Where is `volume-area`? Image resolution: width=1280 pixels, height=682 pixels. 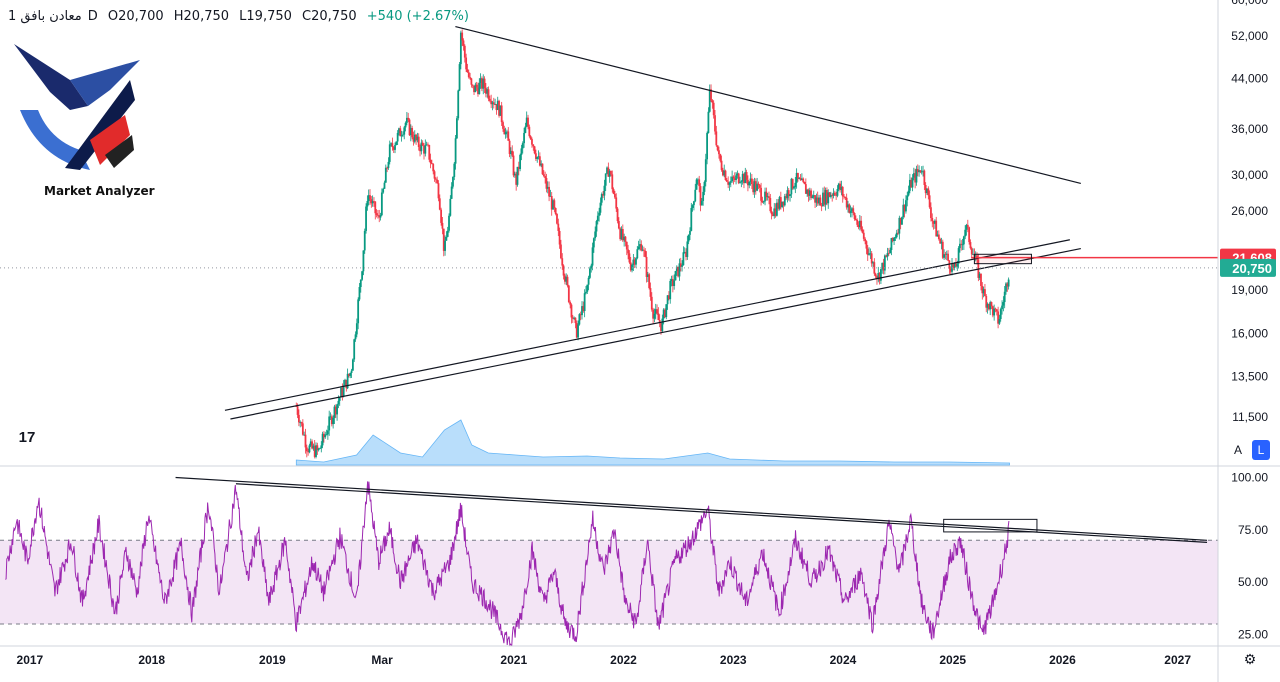
volume-area is located at coordinates (652, 442).